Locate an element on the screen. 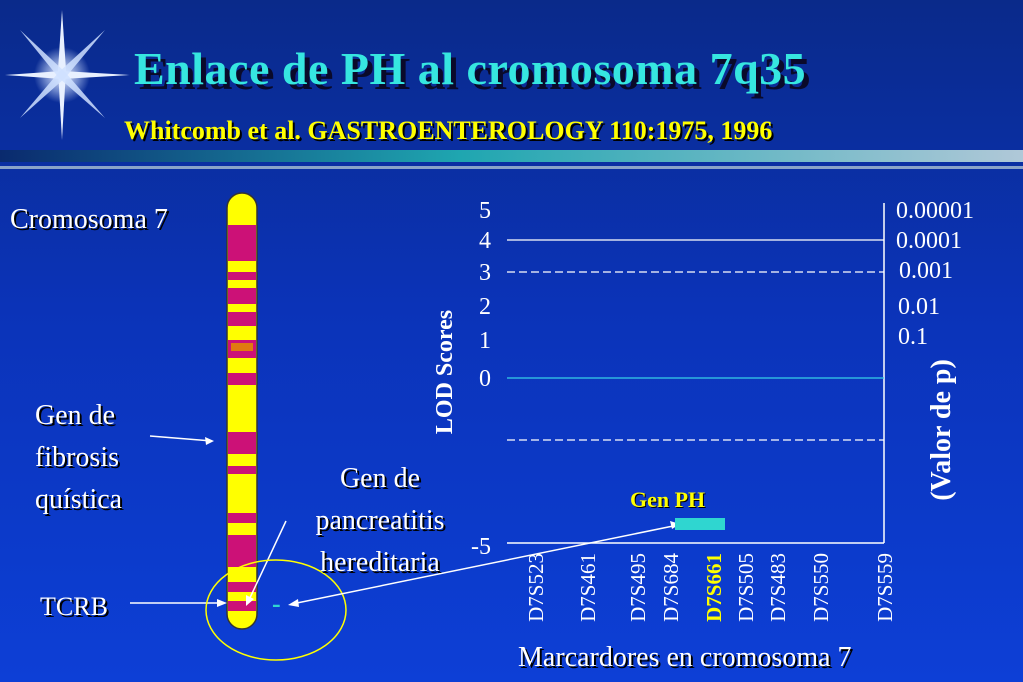  cf-gene-label: Gen de fibrosis quística is located at coordinates (78, 458).